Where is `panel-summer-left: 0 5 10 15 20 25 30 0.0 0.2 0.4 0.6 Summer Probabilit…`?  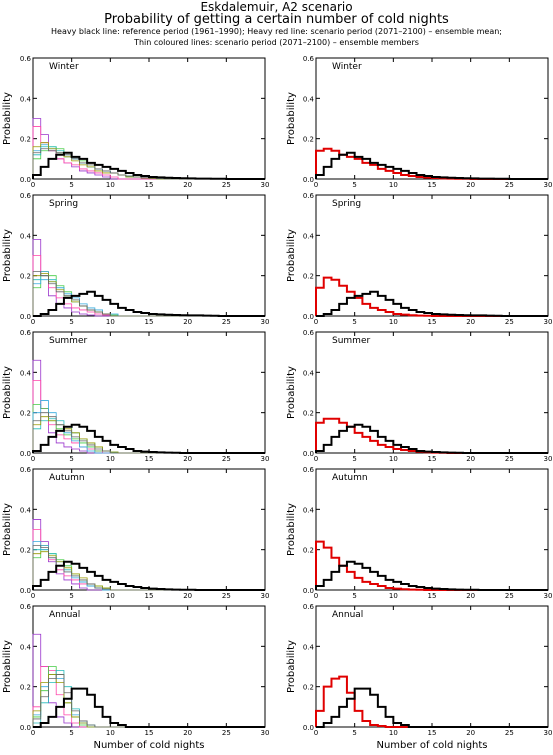 panel-summer-left: 0 5 10 15 20 25 30 0.0 0.2 0.4 0.6 Summer Probabilit… is located at coordinates (135, 396).